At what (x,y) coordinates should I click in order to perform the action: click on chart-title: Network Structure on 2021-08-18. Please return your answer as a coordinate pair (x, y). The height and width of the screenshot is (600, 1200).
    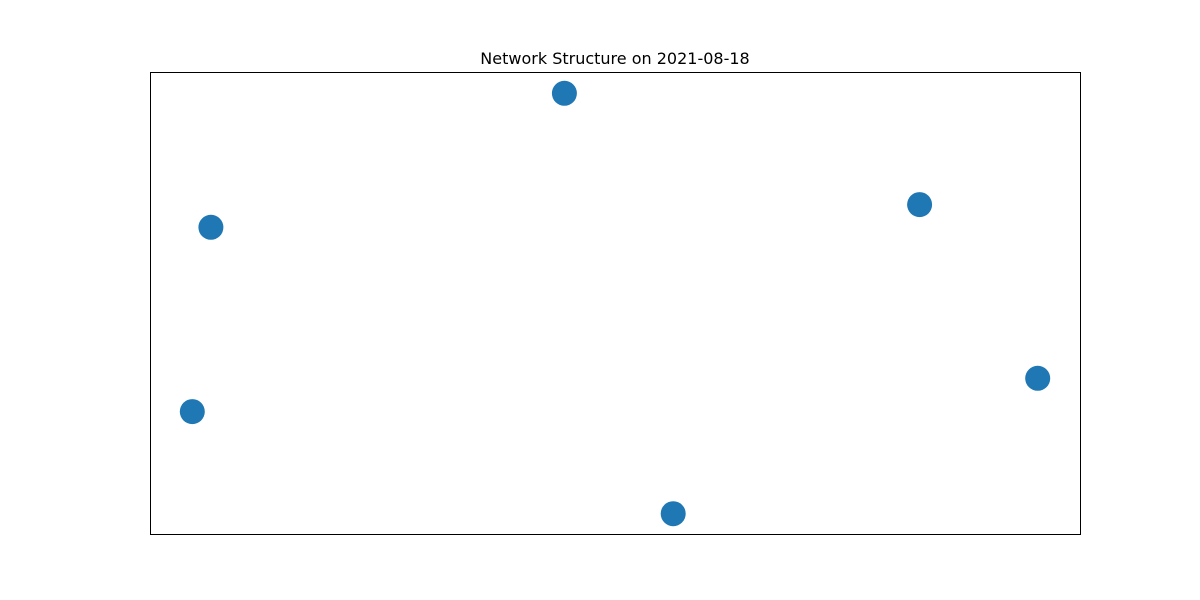
    Looking at the image, I should click on (614, 58).